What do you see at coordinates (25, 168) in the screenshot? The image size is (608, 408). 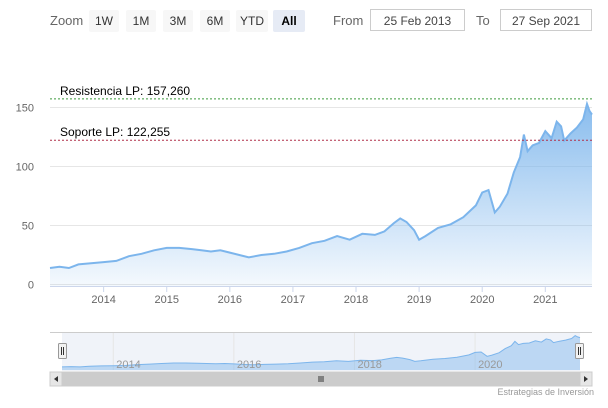 I see `y-tick-label: 100` at bounding box center [25, 168].